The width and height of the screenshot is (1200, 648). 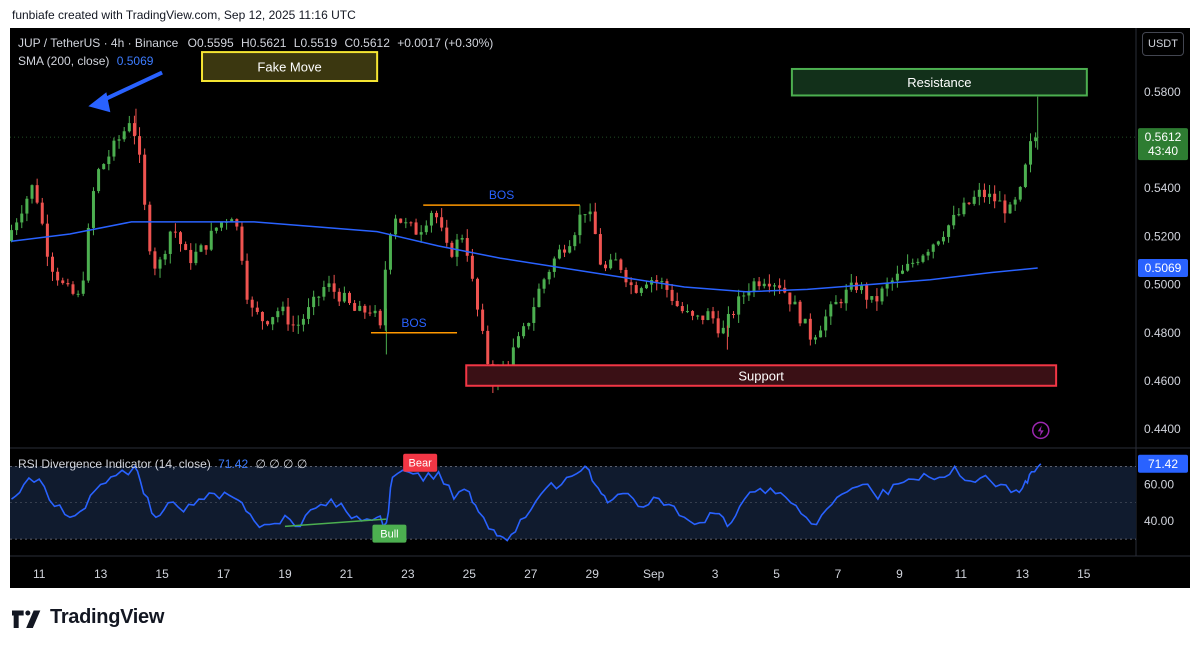 What do you see at coordinates (1162, 333) in the screenshot?
I see `price-axis-tick: 0.4800` at bounding box center [1162, 333].